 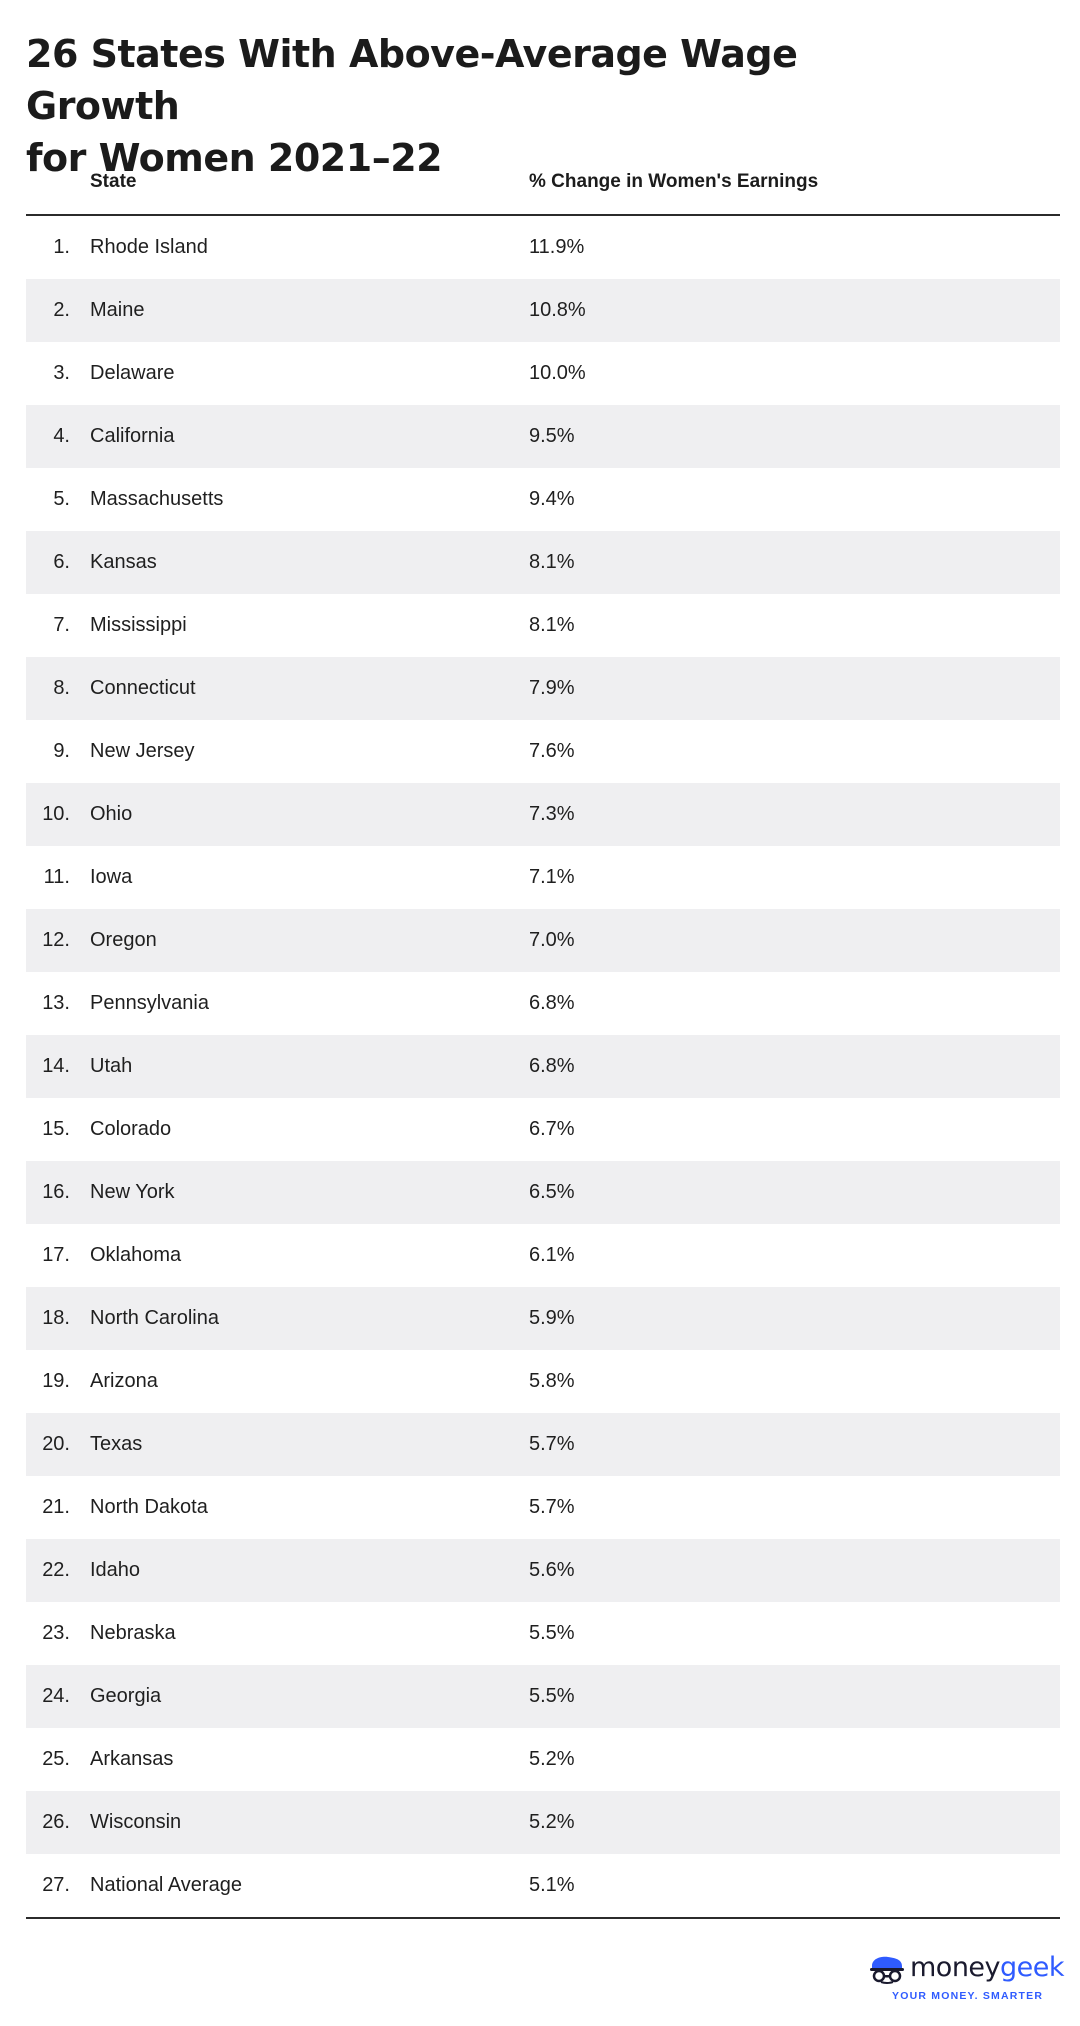 I want to click on change-cell: 5.8%, so click(x=552, y=1381).